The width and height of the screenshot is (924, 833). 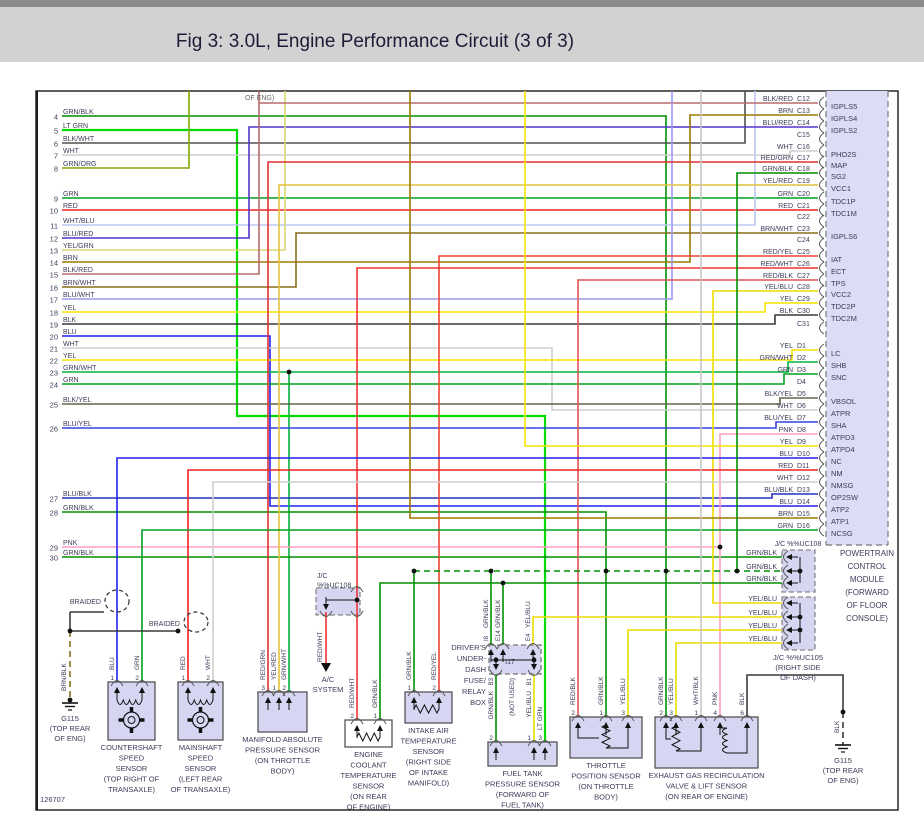 What do you see at coordinates (428, 762) in the screenshot?
I see `component-name: (RIGHT SIDE` at bounding box center [428, 762].